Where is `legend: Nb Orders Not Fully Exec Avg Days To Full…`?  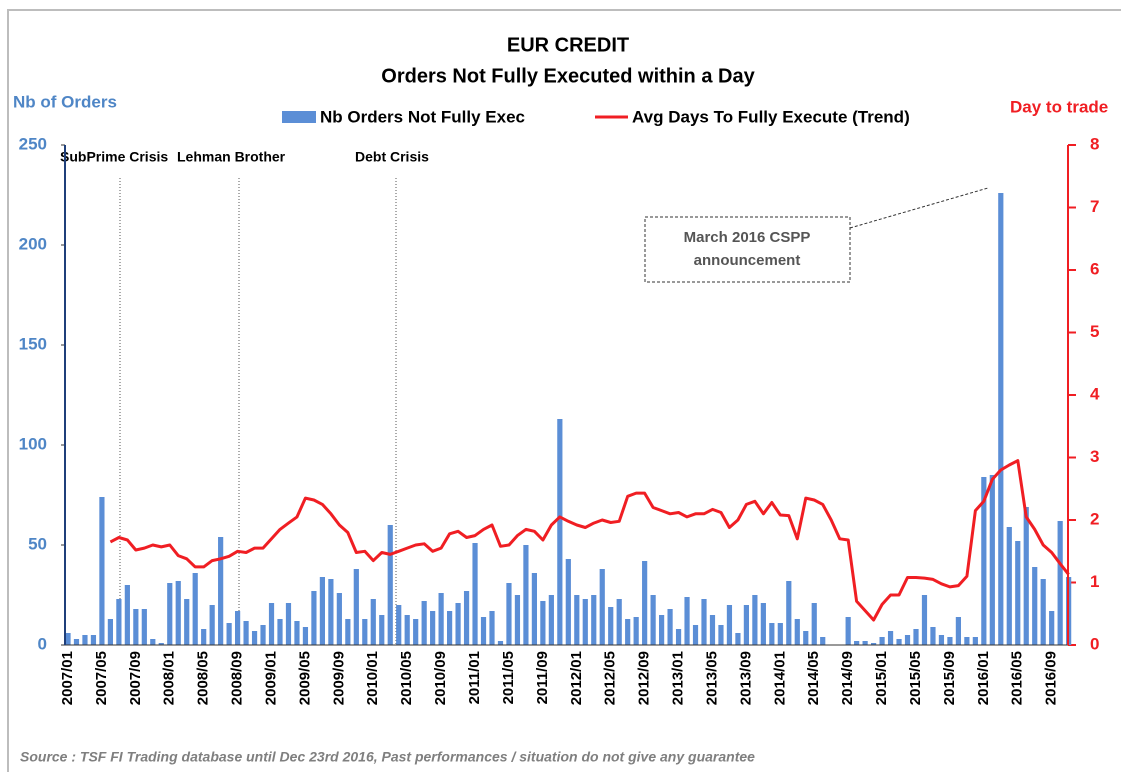 legend: Nb Orders Not Fully Exec Avg Days To Full… is located at coordinates (596, 116).